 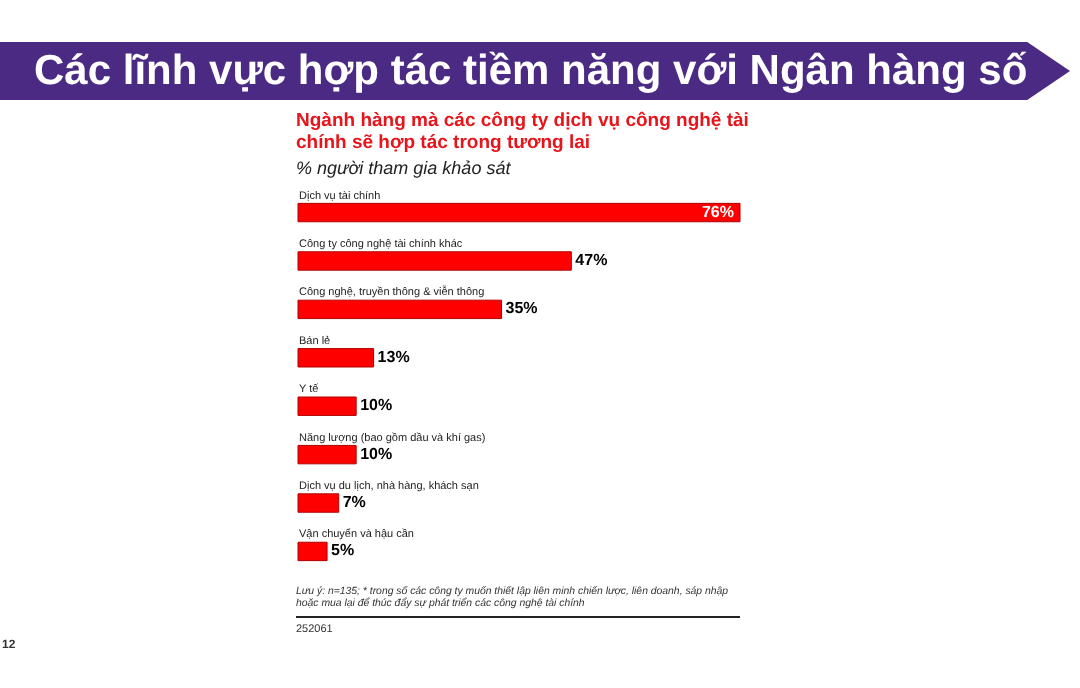 I want to click on text: % người tham gia khảo sát, so click(x=403, y=168).